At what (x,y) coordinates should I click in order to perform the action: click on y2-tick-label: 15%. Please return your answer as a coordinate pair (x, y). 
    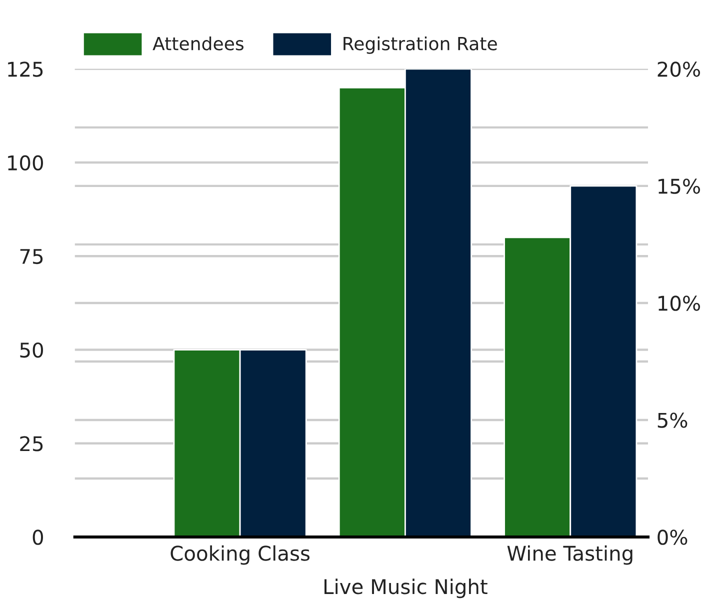
    Looking at the image, I should click on (679, 186).